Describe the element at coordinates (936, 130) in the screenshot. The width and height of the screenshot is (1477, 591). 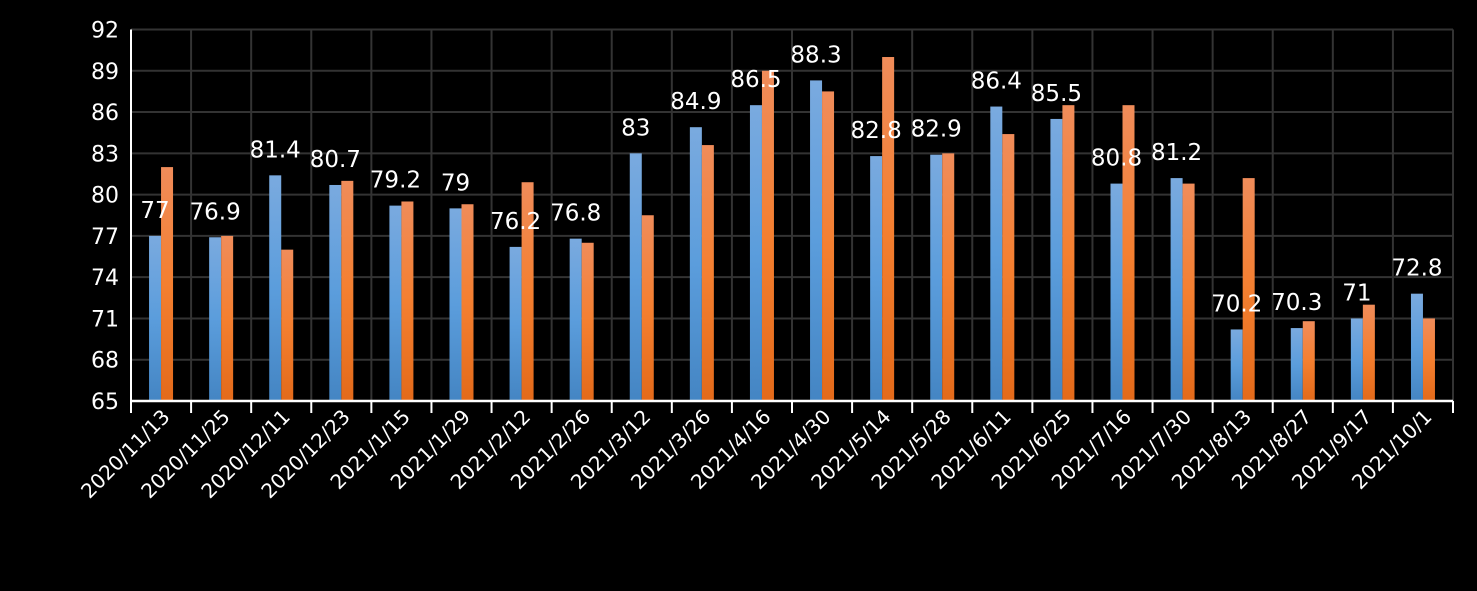
I see `data-label: 82.9` at that location.